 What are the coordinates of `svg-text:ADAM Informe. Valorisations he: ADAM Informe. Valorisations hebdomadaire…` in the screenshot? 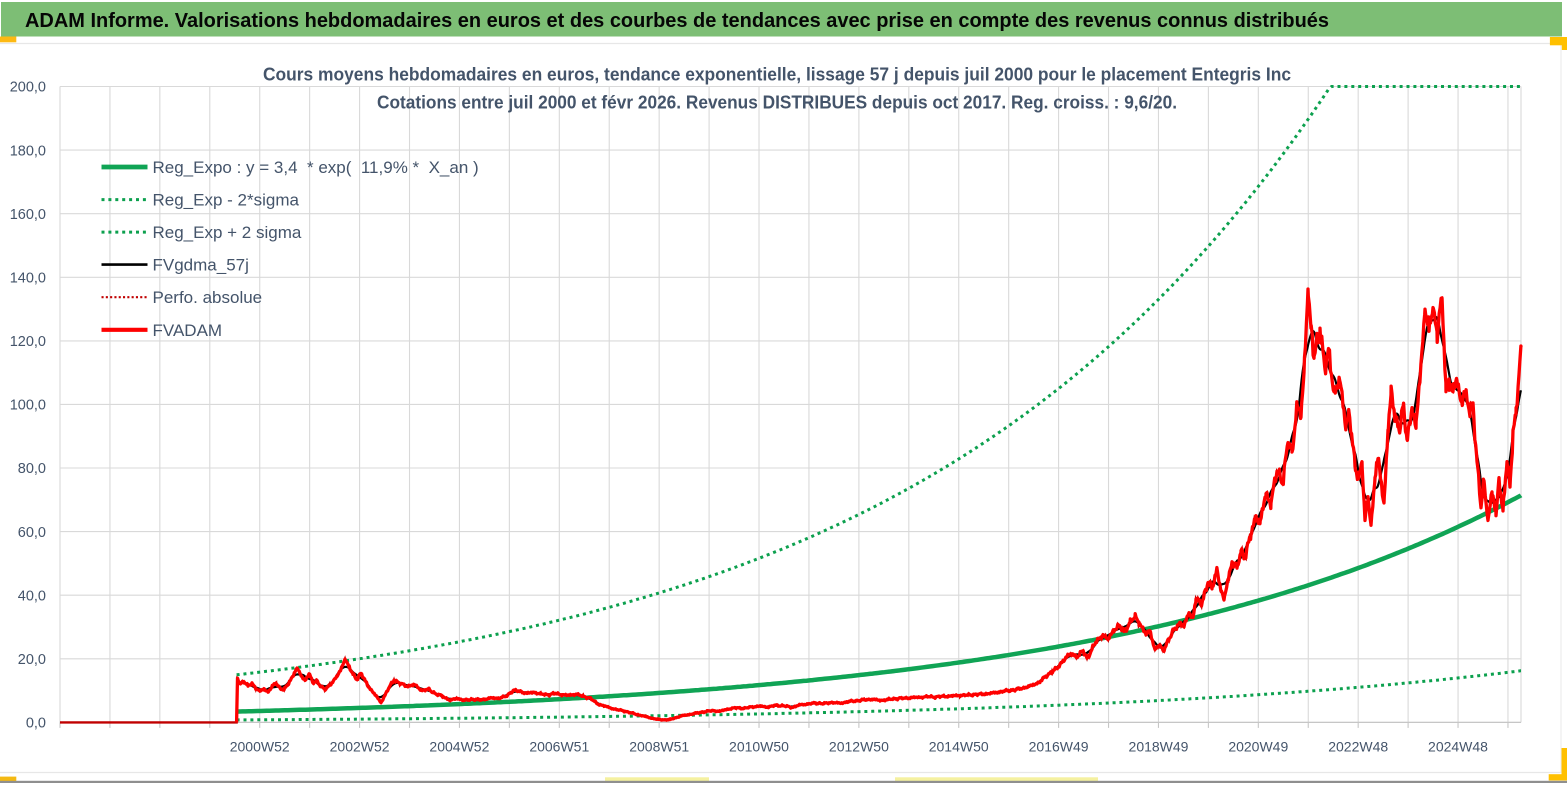 It's located at (677, 20).